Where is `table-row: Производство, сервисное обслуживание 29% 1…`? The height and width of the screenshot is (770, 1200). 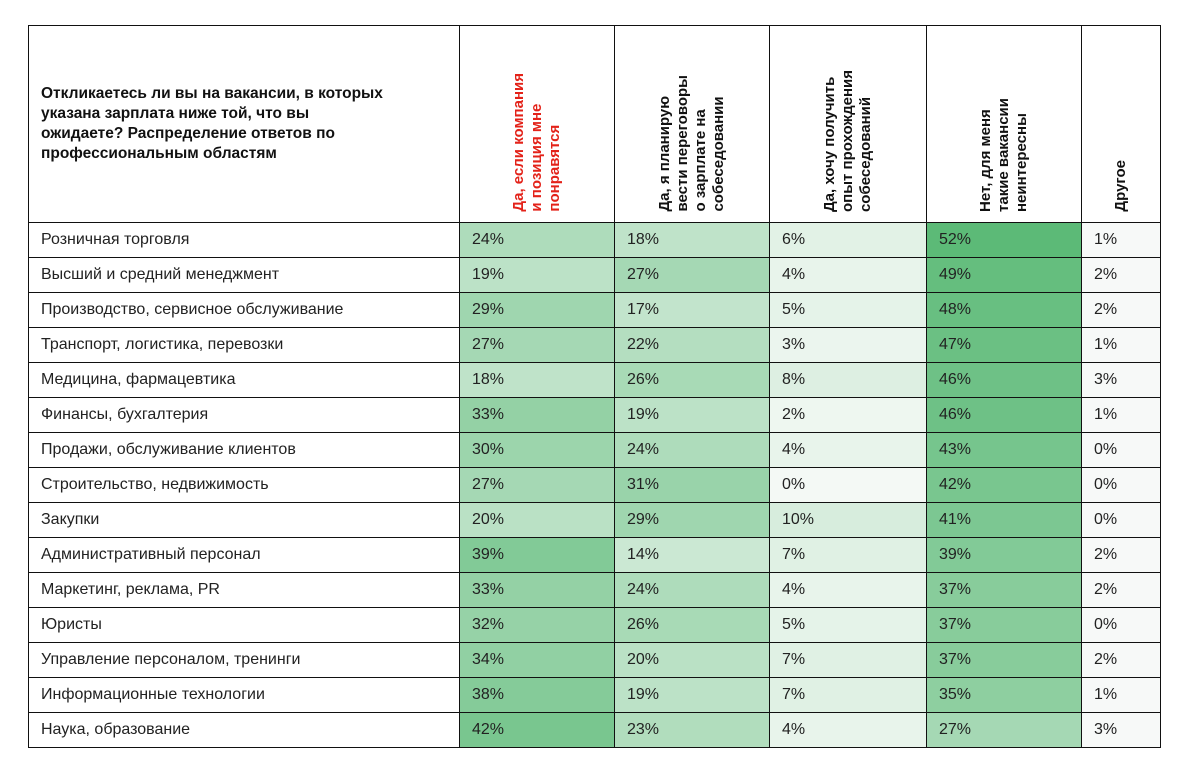
table-row: Производство, сервисное обслуживание 29% 1… is located at coordinates (594, 310).